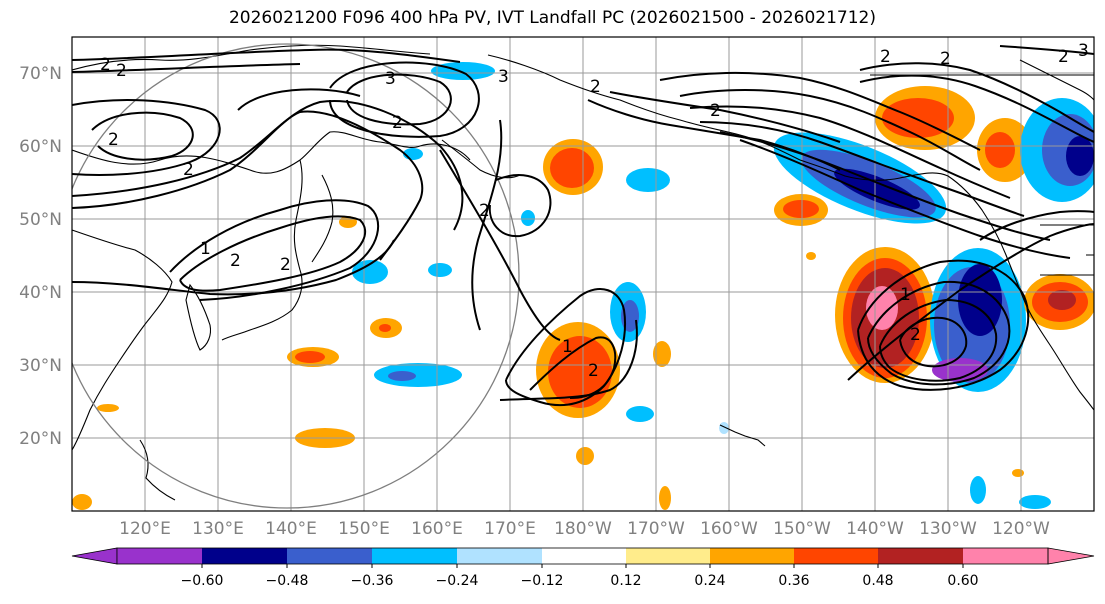  I want to click on lat-axis: 70°N 60°N 50°N 40°N 30°N 20°N, so click(40, 256).